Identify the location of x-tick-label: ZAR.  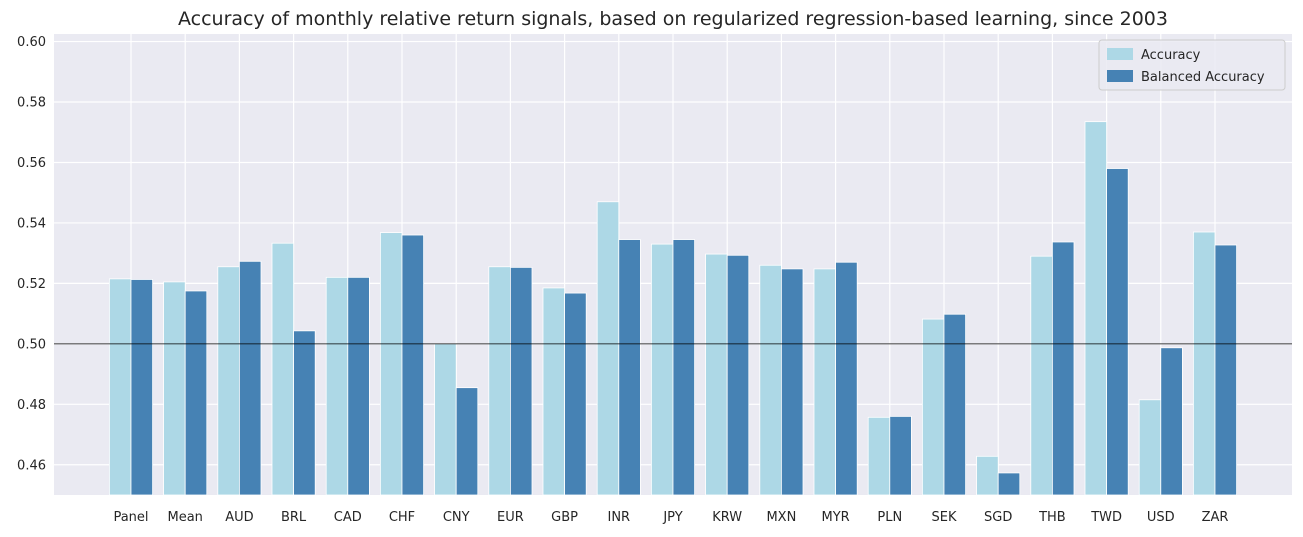
(1215, 517).